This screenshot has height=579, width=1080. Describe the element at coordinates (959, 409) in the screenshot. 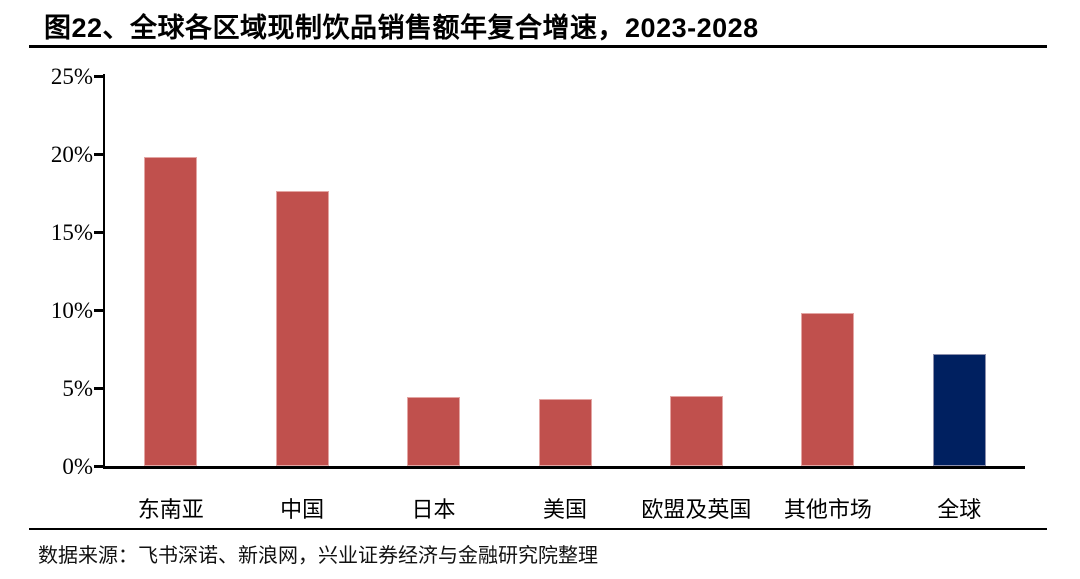

I see `bar-全球` at that location.